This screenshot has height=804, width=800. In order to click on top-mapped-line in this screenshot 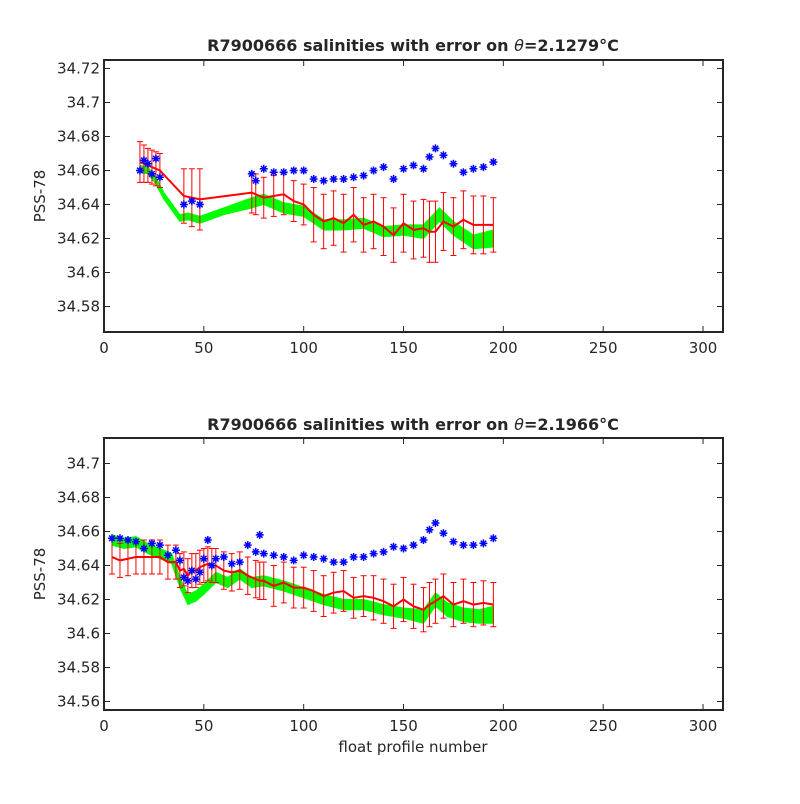, I will do `click(316, 199)`.